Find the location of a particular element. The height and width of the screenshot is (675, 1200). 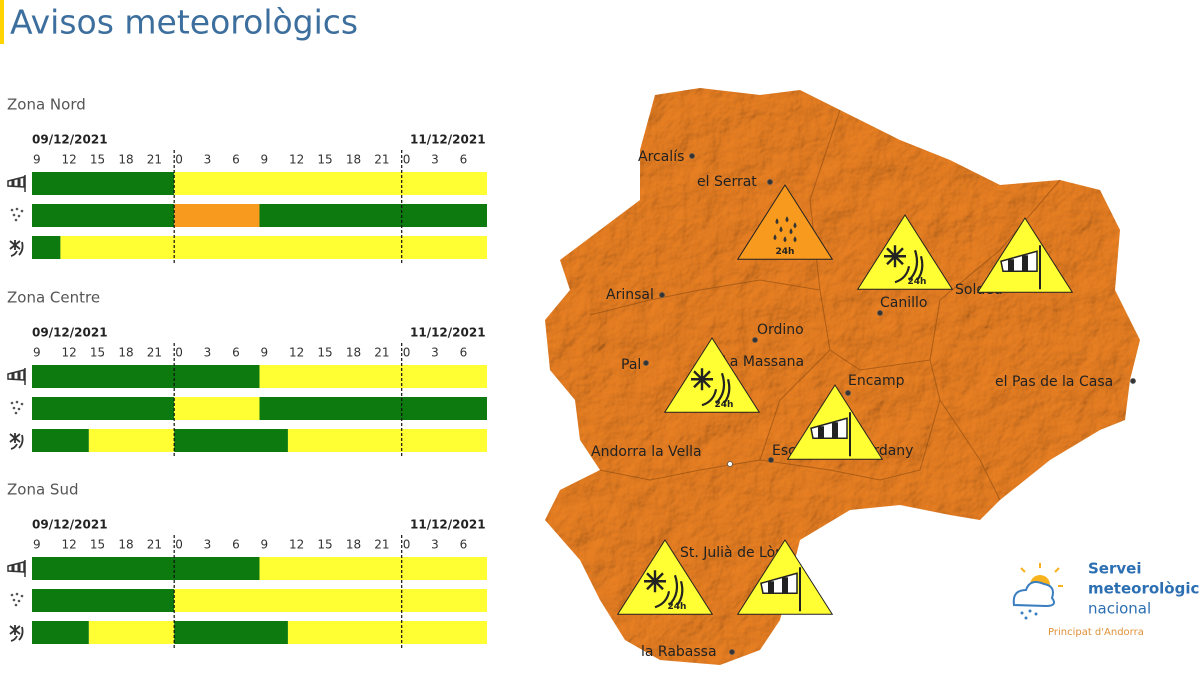

icon-wind is located at coordinates (16, 182).